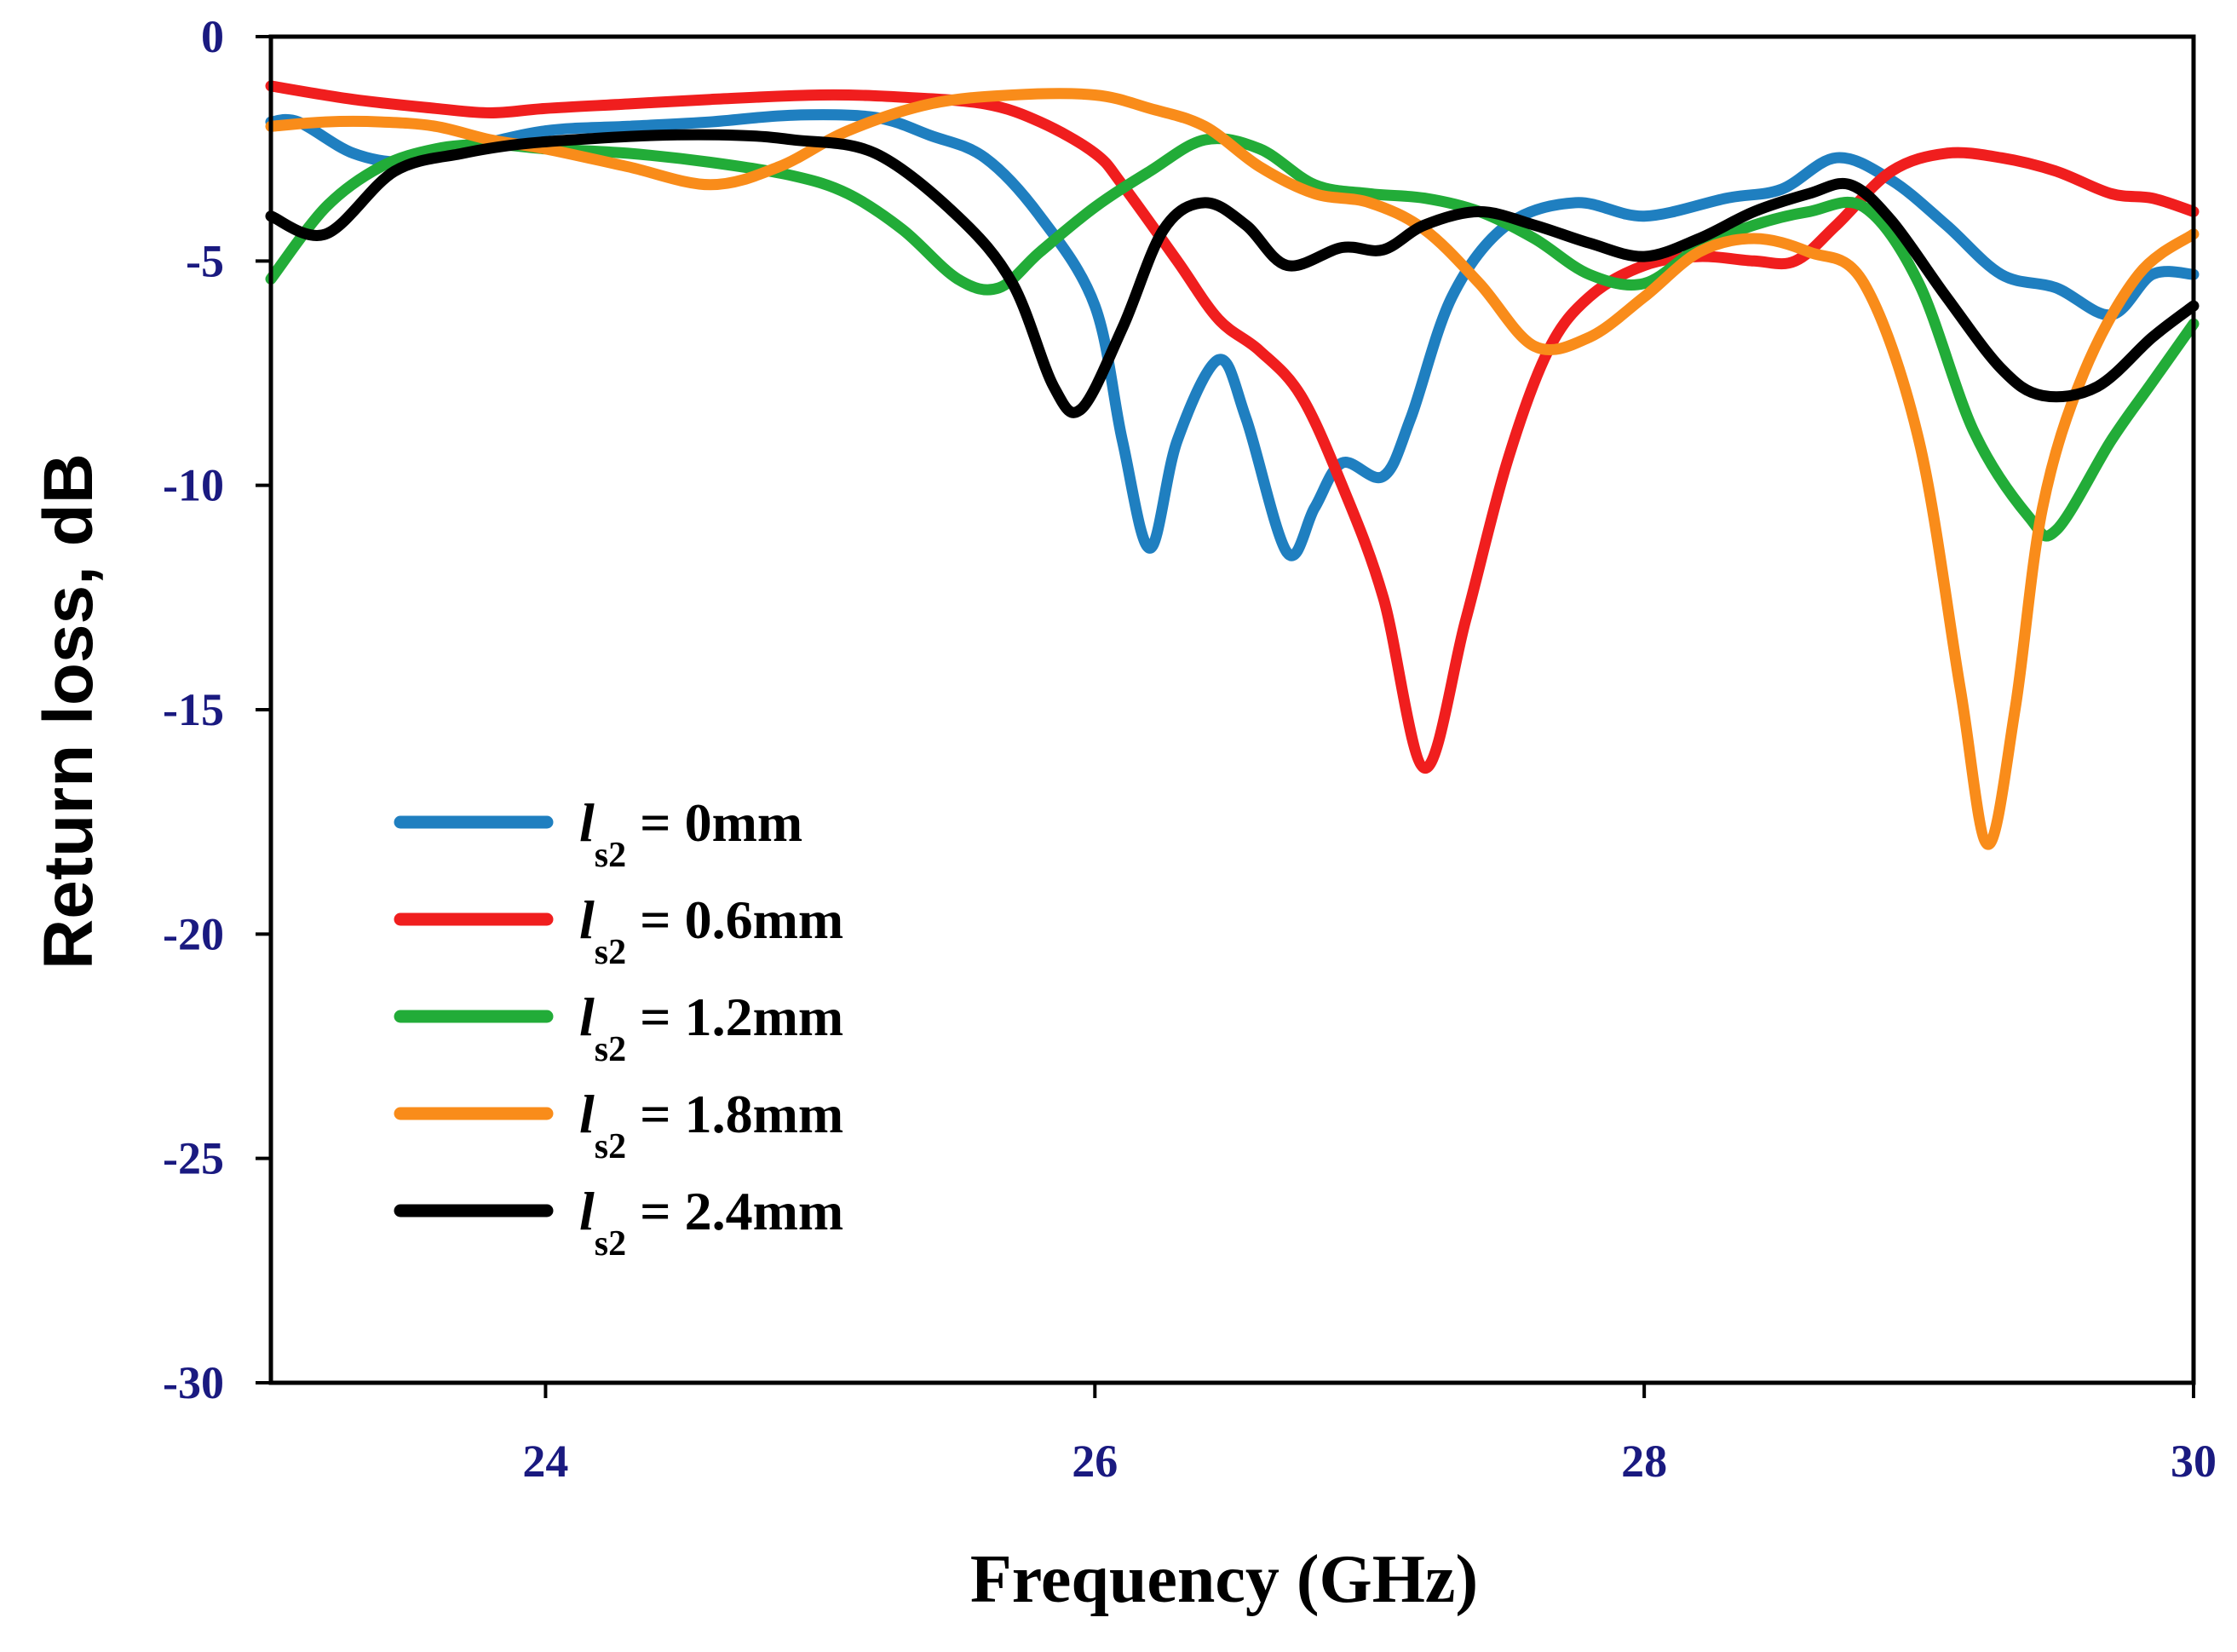  What do you see at coordinates (545, 1461) in the screenshot?
I see `x-tick-label: 24` at bounding box center [545, 1461].